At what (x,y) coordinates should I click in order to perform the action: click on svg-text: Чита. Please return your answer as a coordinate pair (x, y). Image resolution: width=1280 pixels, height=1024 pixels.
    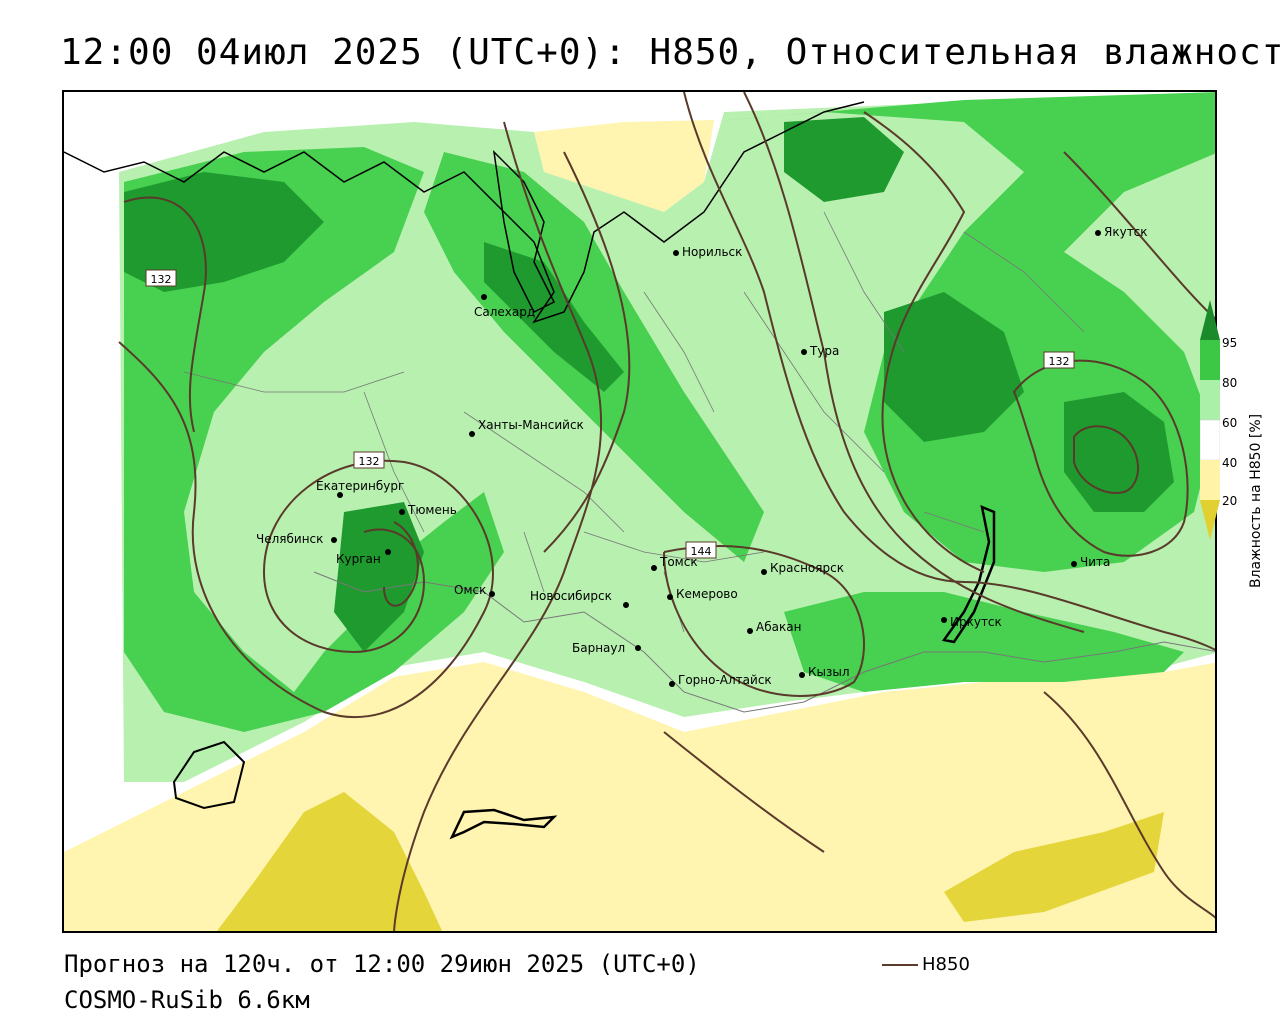
    Looking at the image, I should click on (1095, 562).